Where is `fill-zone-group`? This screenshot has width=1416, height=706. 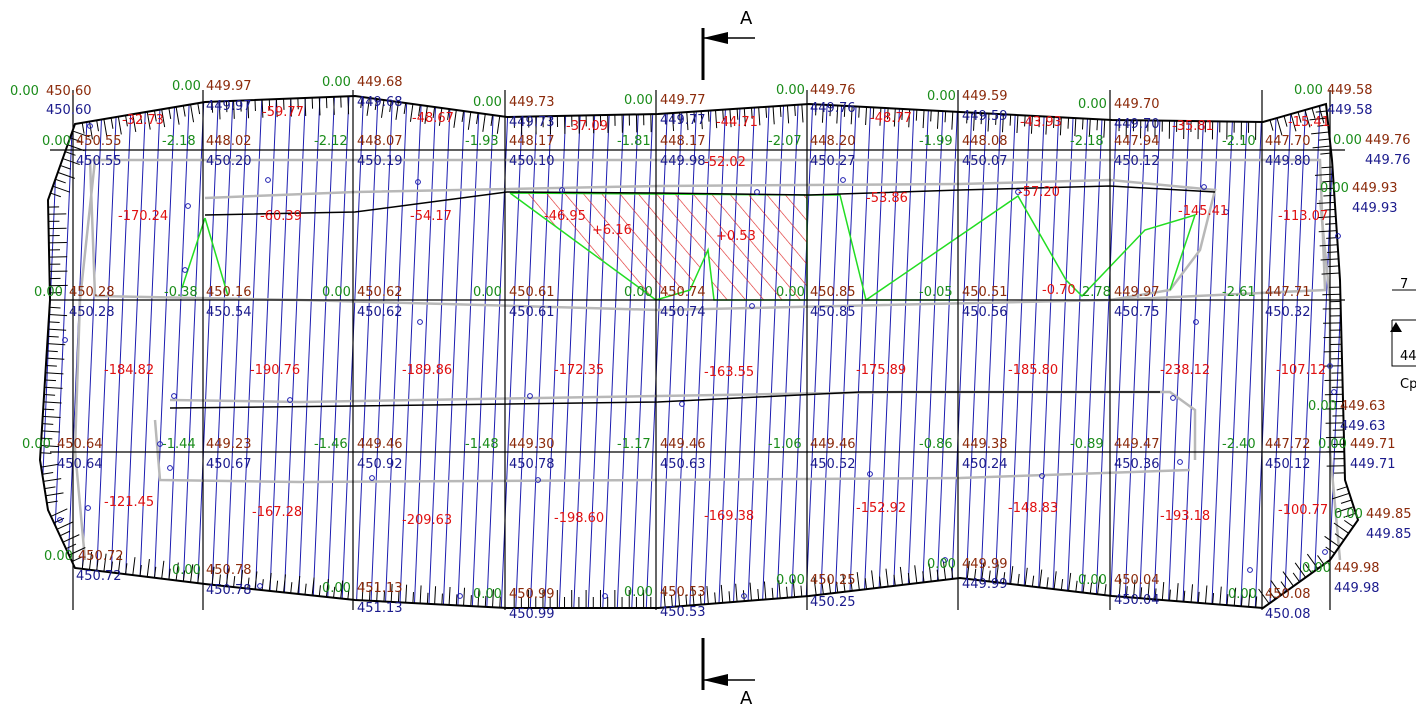
fill-zone-group is located at coordinates (689, 247).